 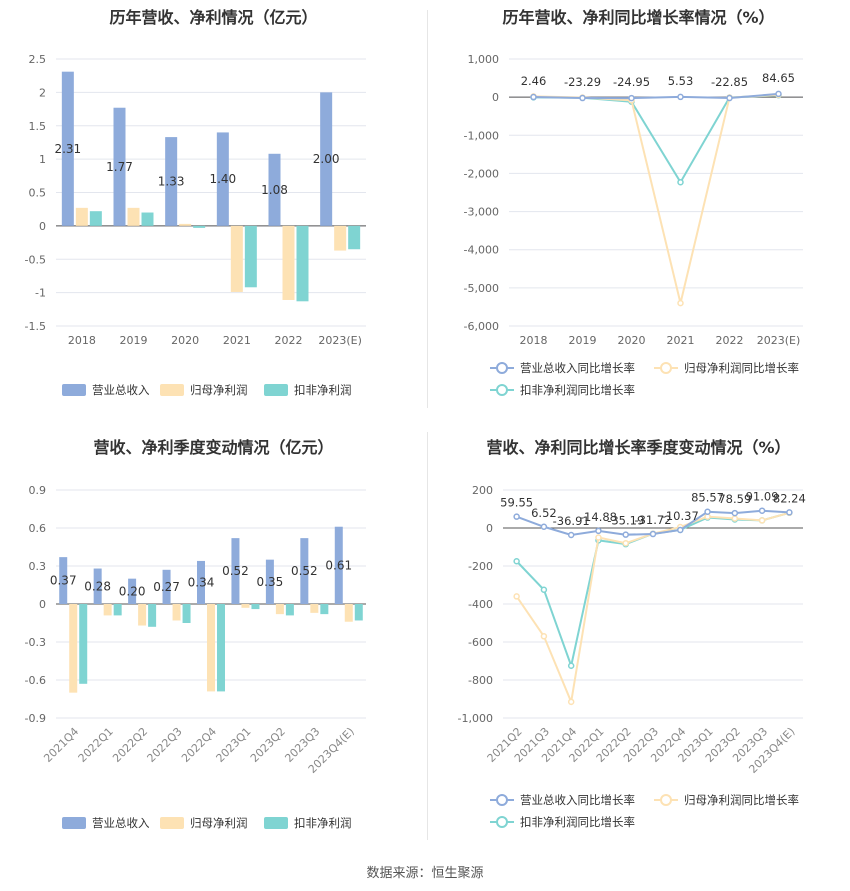 I want to click on y-tick-label: -3,000, so click(x=481, y=212).